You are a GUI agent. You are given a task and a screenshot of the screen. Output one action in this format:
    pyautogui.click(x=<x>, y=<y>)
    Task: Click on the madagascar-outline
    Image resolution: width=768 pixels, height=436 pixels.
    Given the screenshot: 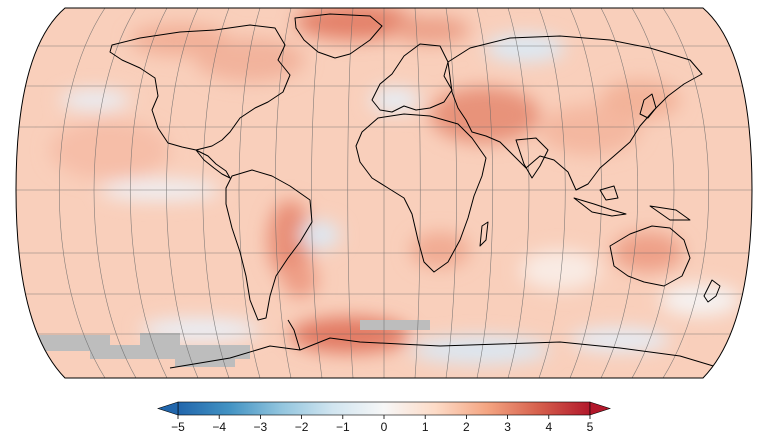 What is the action you would take?
    pyautogui.click(x=484, y=234)
    